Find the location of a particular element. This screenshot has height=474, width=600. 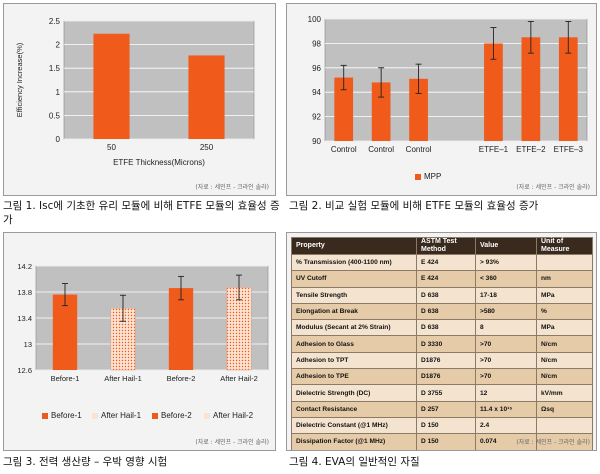

x-tick-label: Before-2 is located at coordinates (181, 378).